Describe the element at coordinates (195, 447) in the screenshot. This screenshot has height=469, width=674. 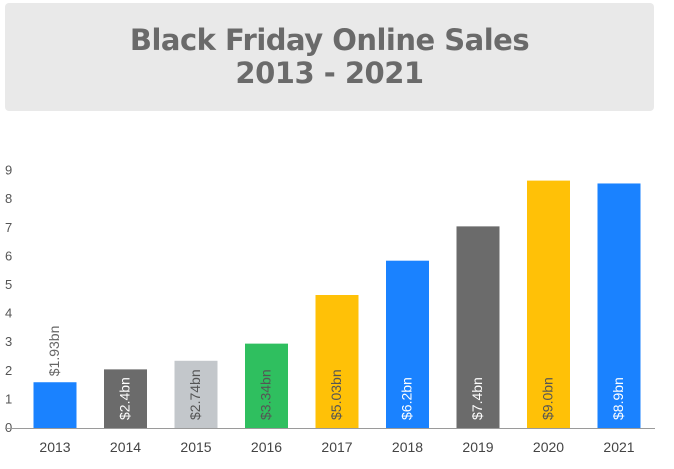
I see `x-tick-label: 2015` at that location.